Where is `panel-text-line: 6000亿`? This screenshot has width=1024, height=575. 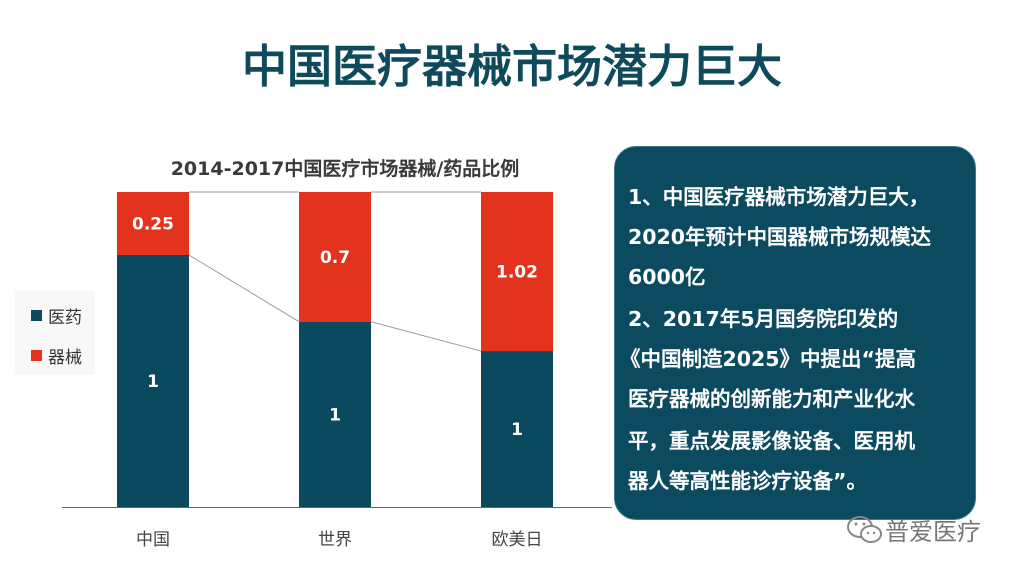 panel-text-line: 6000亿 is located at coordinates (667, 277).